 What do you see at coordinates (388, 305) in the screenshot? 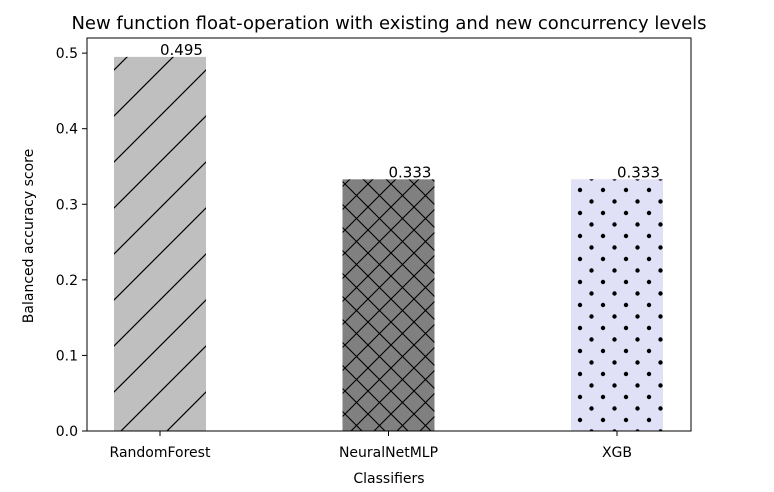
I see `bar-hatch-neuralnetmlp` at bounding box center [388, 305].